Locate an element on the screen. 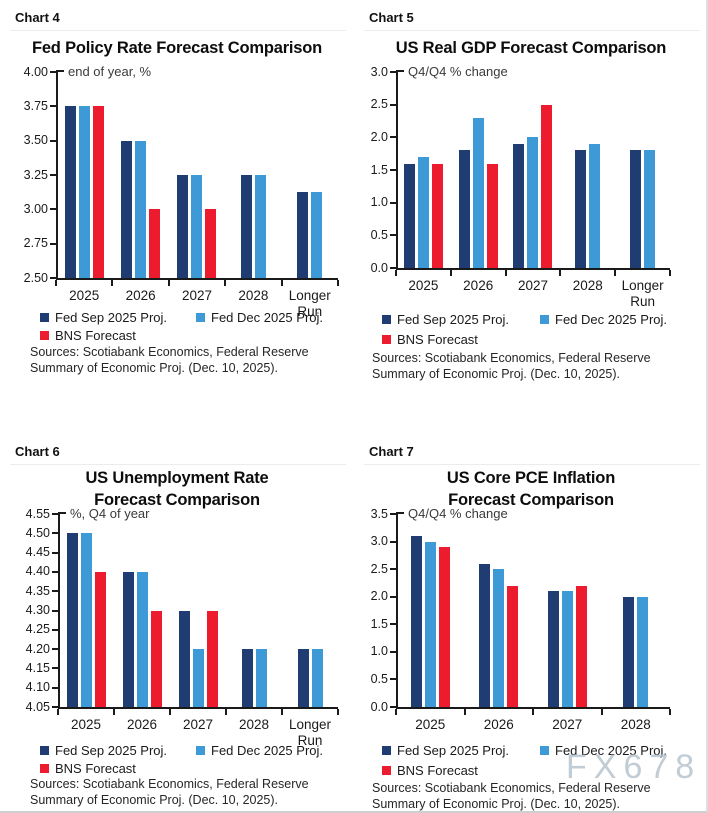  chart-title: US Unemployment Rate Forecast Comparison is located at coordinates (177, 489).